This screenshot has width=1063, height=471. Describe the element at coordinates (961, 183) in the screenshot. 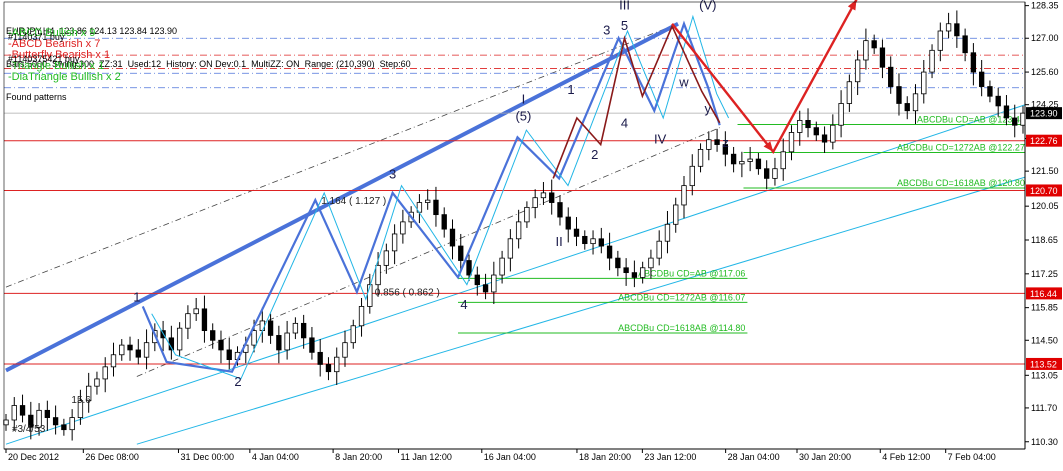

I see `abcd-target-label: ABCDBu CD=1618AB @120.80` at that location.